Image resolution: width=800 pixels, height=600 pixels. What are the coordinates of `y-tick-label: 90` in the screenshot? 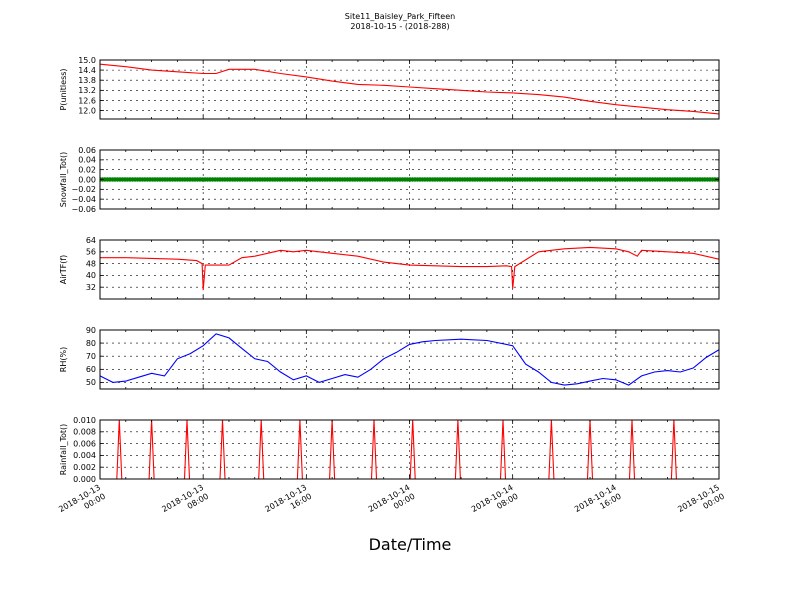 It's located at (91, 330).